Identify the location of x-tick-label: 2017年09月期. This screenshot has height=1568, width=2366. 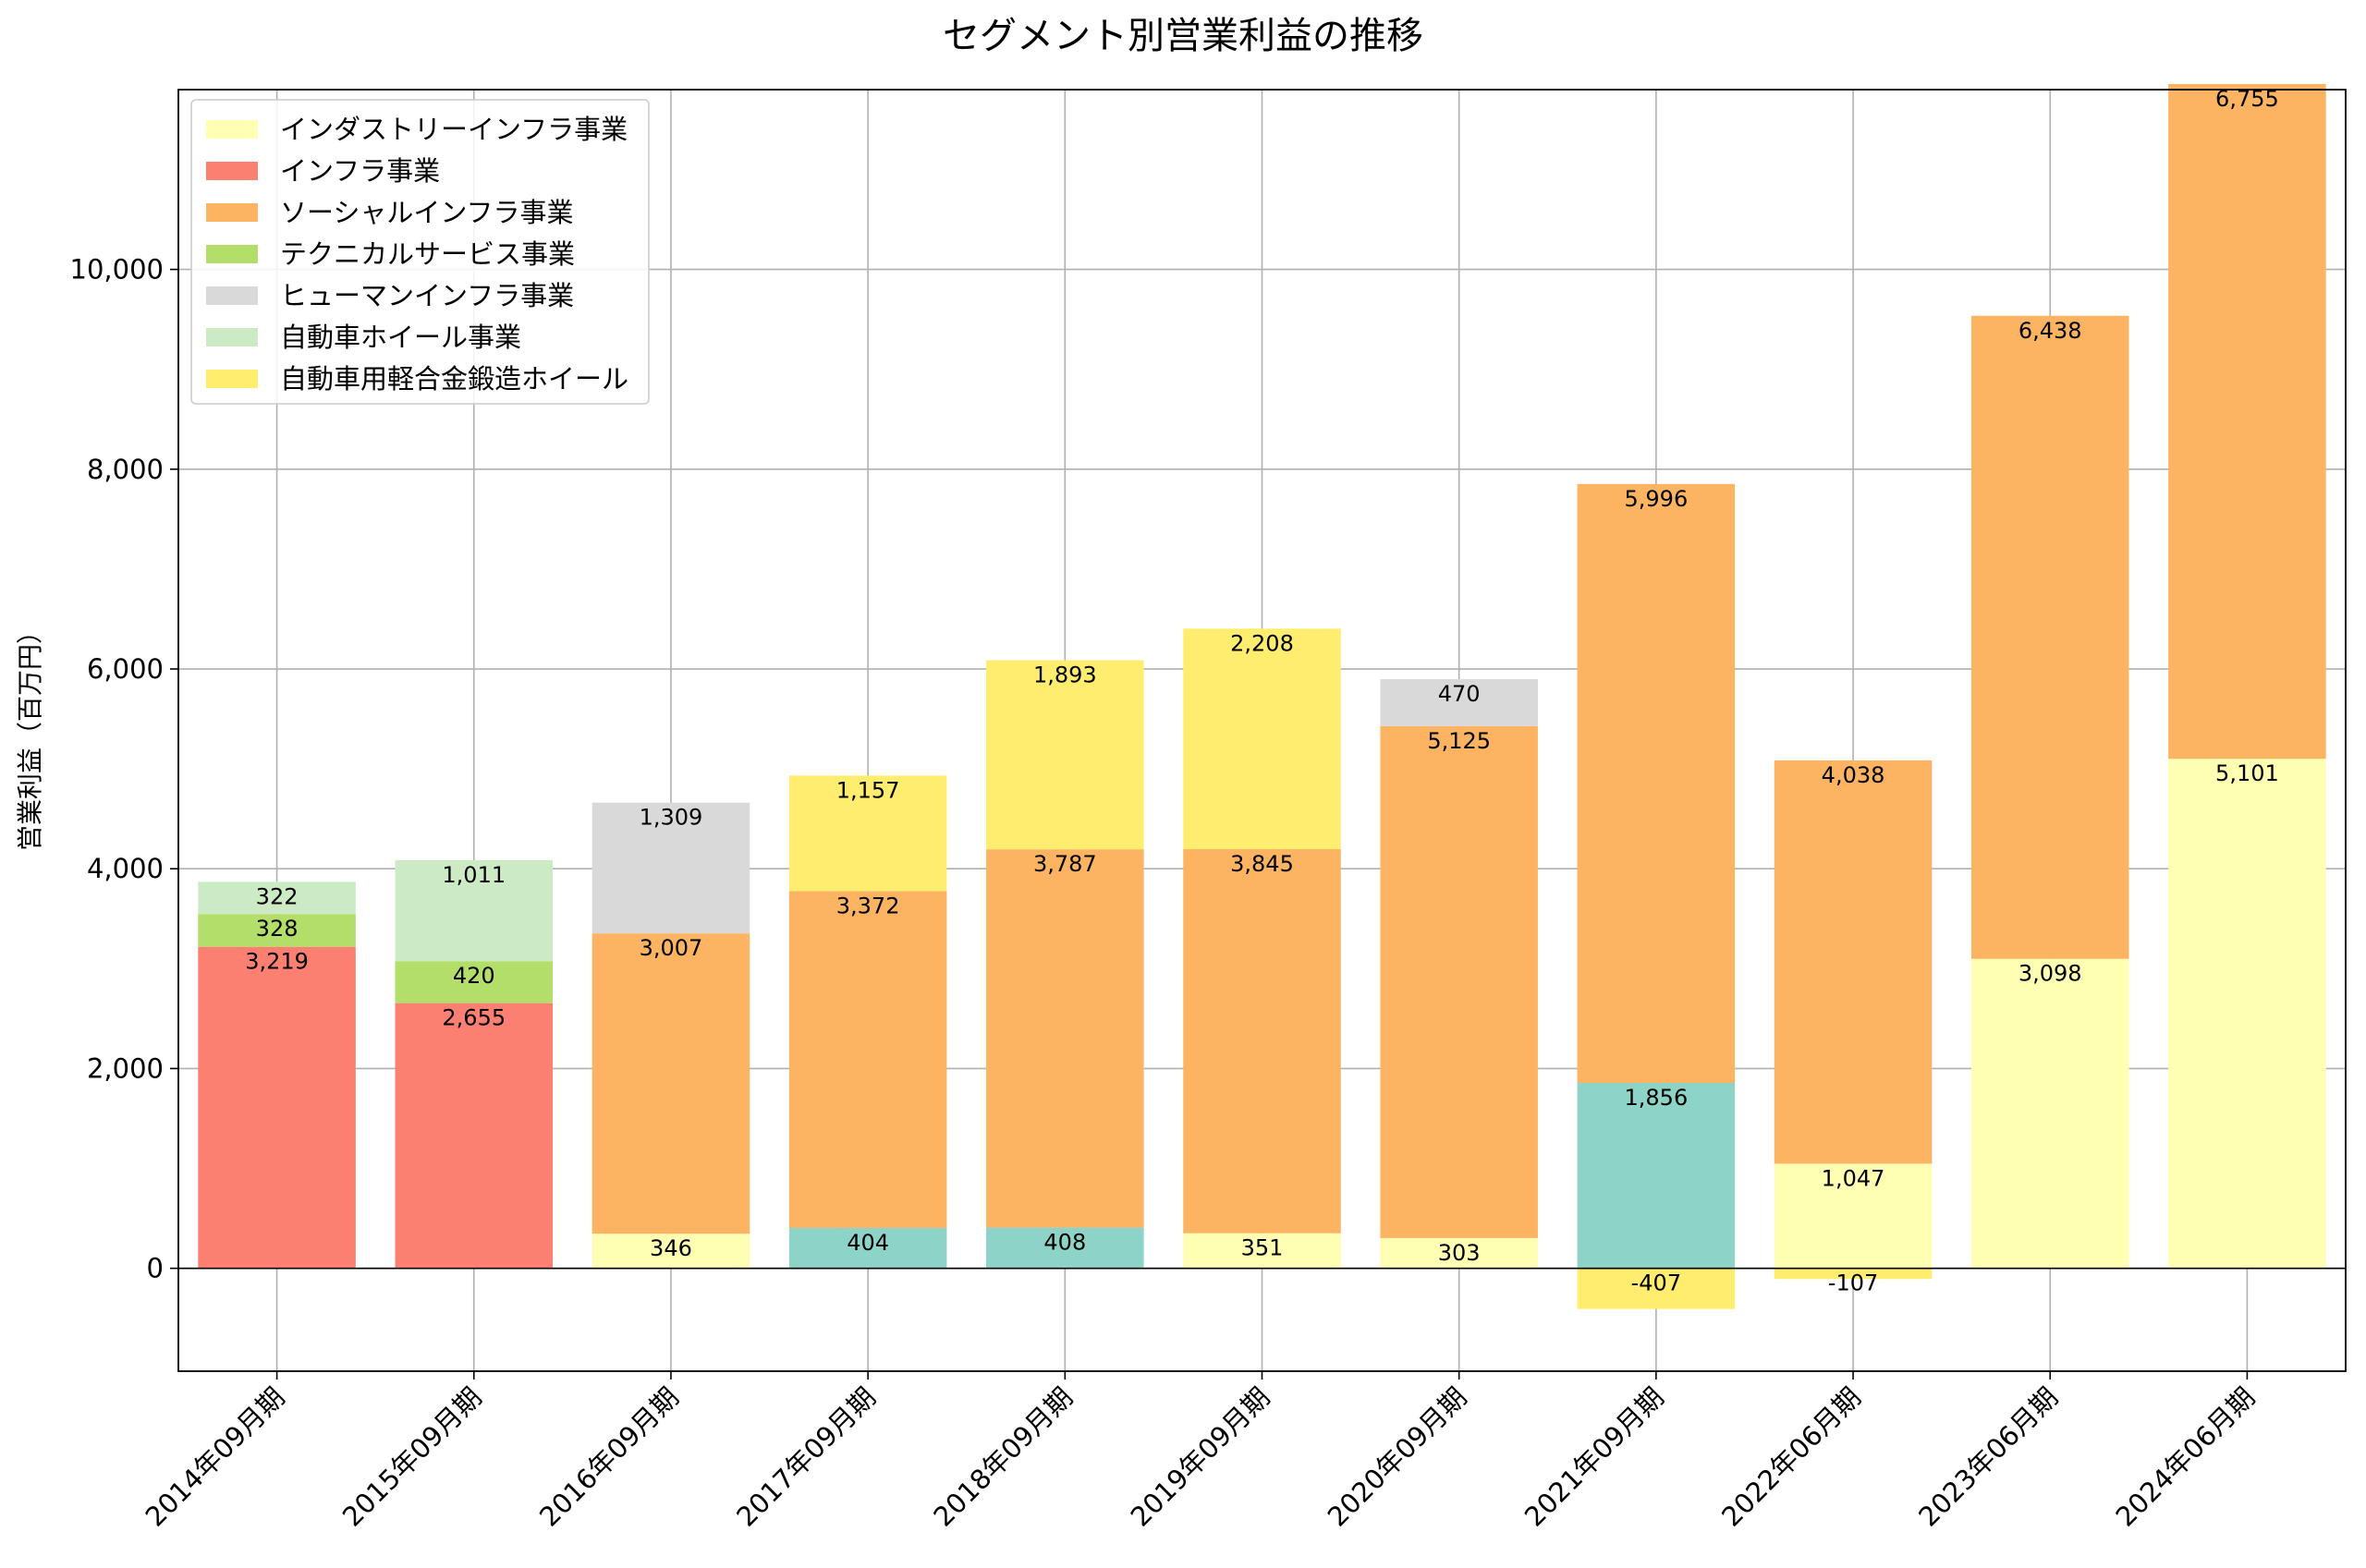
(806, 1457).